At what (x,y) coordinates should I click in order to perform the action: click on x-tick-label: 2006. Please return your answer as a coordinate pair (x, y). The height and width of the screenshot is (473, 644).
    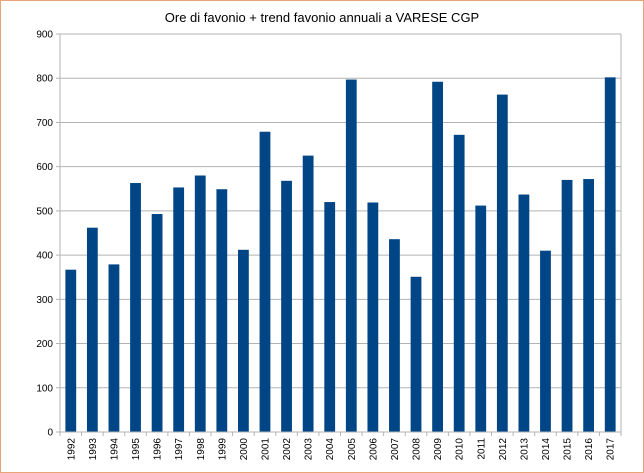
    Looking at the image, I should click on (373, 449).